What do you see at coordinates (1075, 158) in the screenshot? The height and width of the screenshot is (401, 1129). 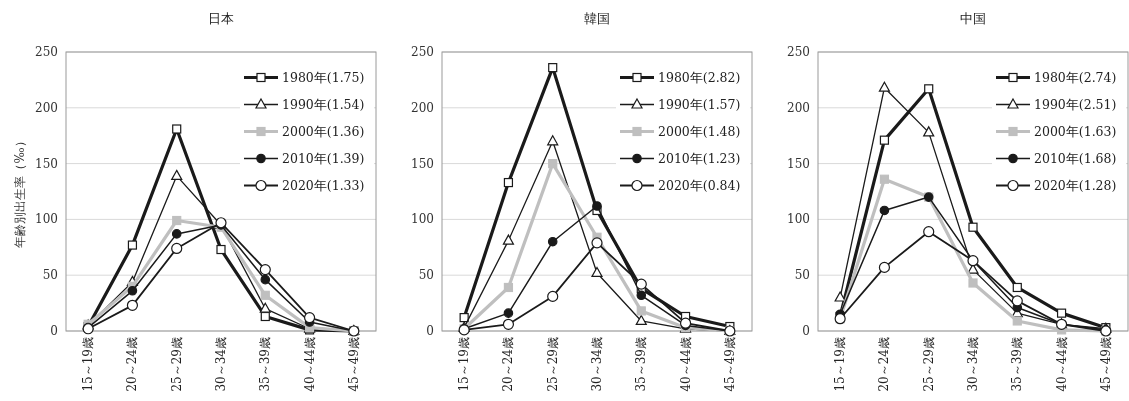 I see `legend-label: 2010年(1.68)` at bounding box center [1075, 158].